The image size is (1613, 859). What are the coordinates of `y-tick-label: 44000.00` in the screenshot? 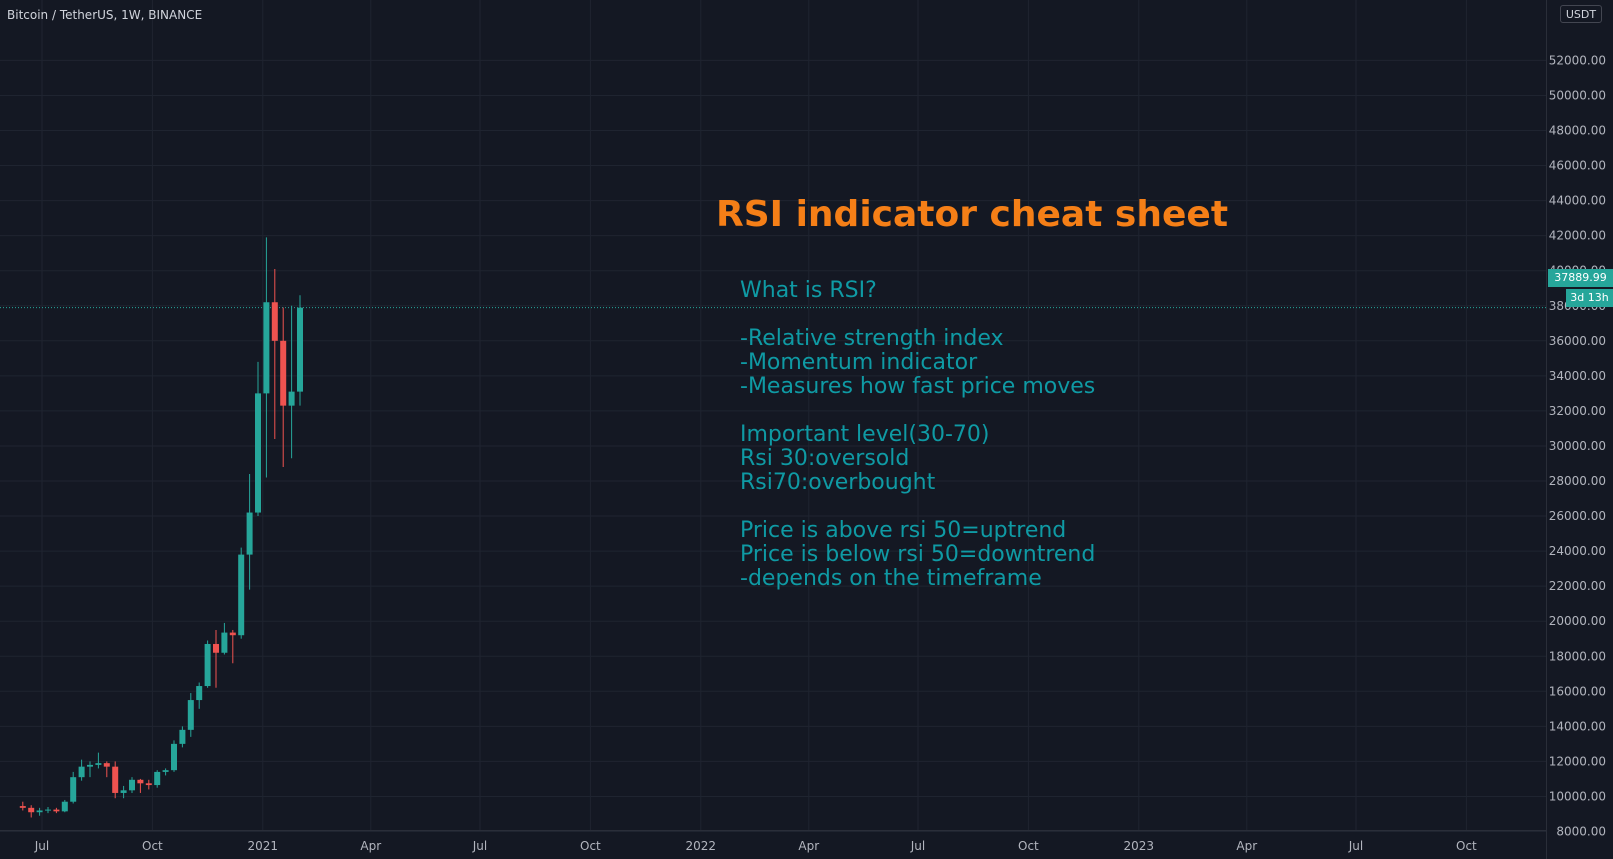 It's located at (1577, 201).